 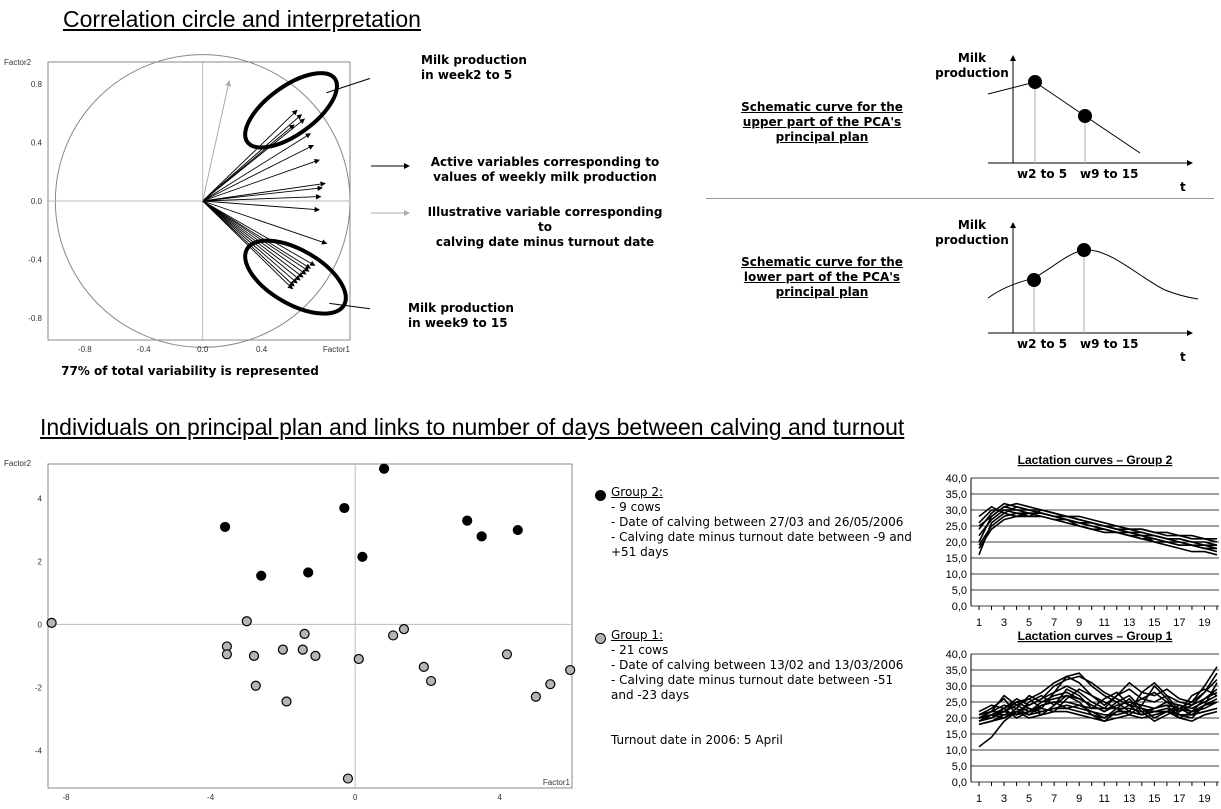 I want to click on lactation-group2-ytick-label: 5,0, so click(x=959, y=591).